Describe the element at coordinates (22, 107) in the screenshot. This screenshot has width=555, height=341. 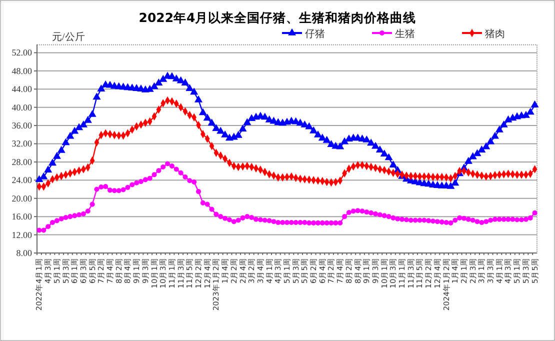
I see `y-tick-label: 40.00` at that location.